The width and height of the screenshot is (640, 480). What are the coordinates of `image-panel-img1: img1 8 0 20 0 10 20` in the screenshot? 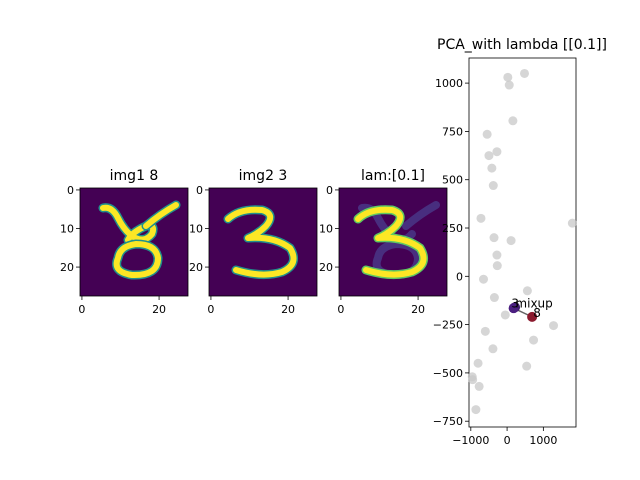 It's located at (124, 242).